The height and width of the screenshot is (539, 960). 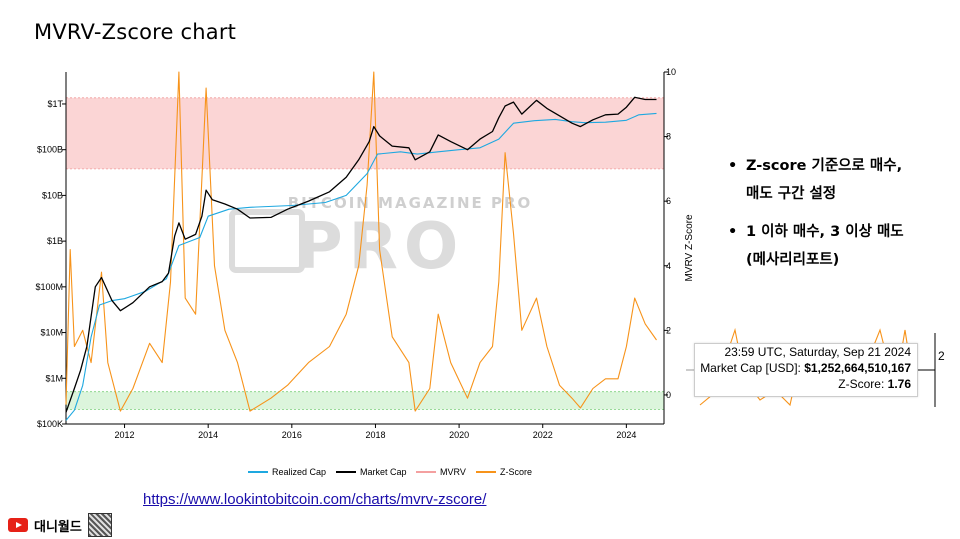 What do you see at coordinates (375, 435) in the screenshot?
I see `x-tick-label: 2018` at bounding box center [375, 435].